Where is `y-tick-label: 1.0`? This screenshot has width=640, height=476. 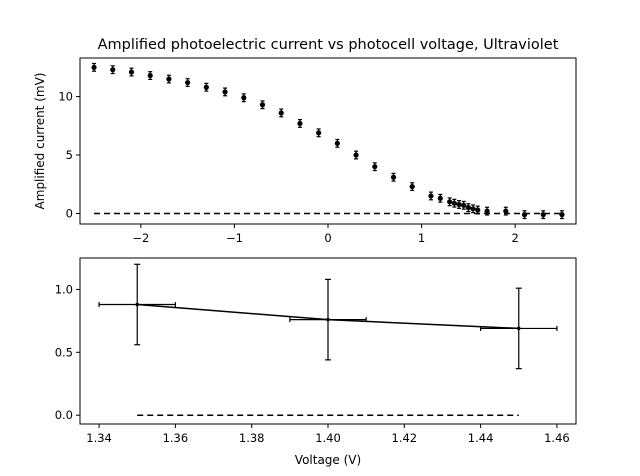 y-tick-label: 1.0 is located at coordinates (64, 289).